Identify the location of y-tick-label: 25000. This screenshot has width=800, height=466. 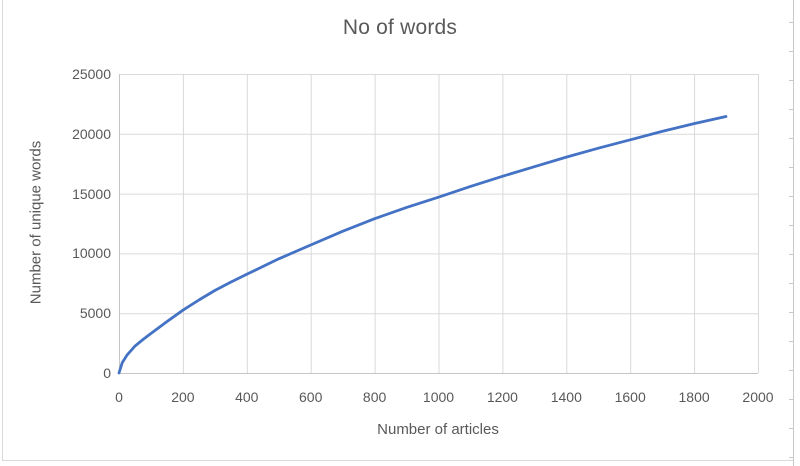
(91, 74).